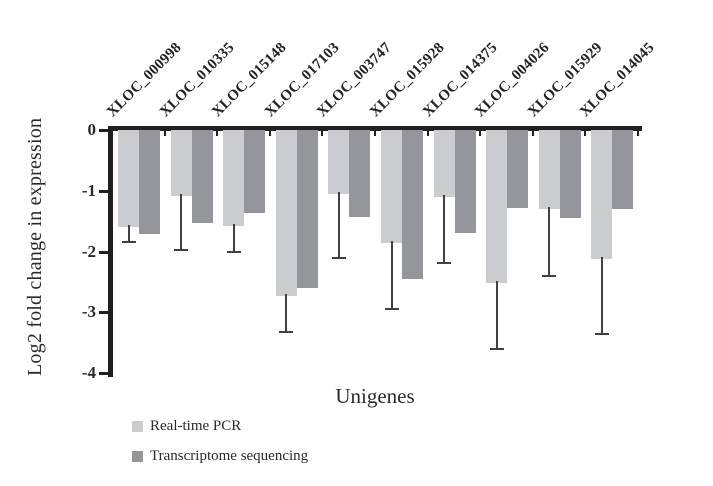  What do you see at coordinates (88, 251) in the screenshot?
I see `y-tick-label: -2` at bounding box center [88, 251].